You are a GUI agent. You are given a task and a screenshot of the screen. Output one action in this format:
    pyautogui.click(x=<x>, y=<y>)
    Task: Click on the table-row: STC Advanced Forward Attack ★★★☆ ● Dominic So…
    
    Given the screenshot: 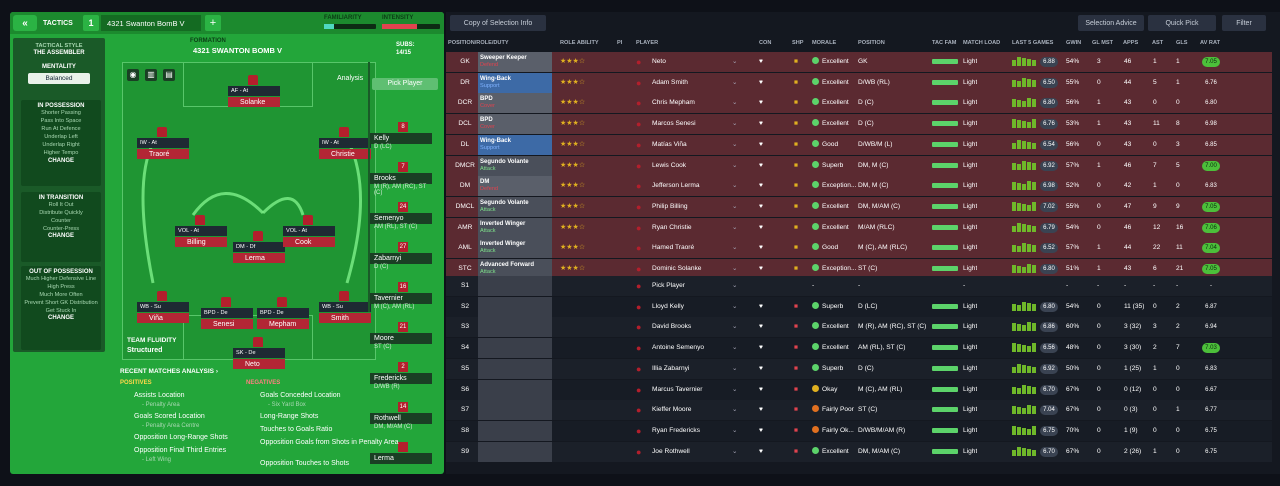 What is the action you would take?
    pyautogui.click(x=859, y=269)
    